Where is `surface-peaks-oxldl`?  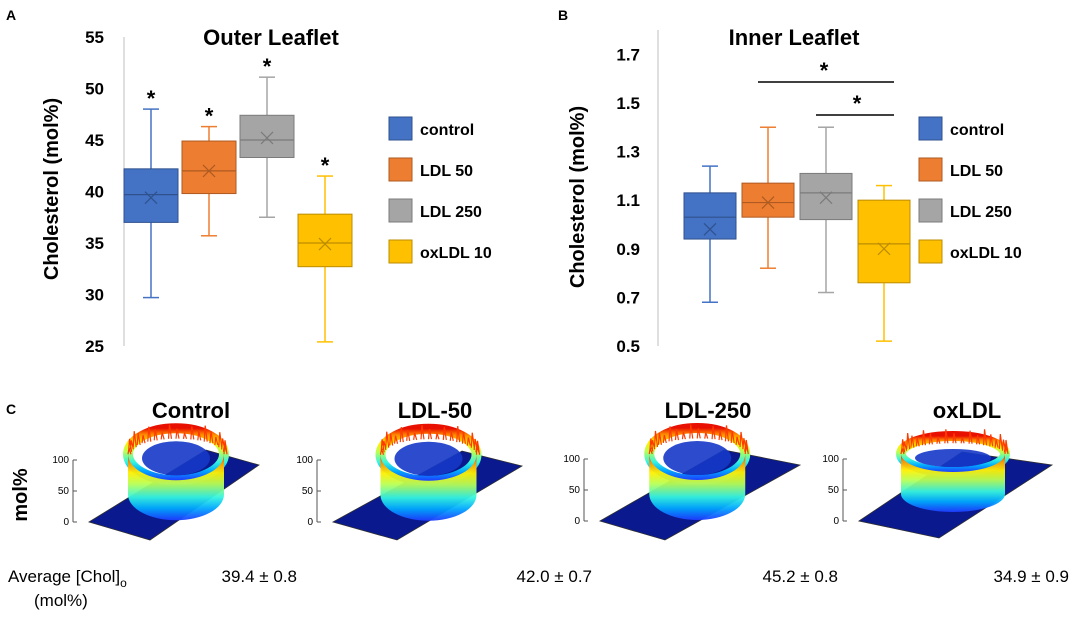
surface-peaks-oxldl is located at coordinates (954, 442).